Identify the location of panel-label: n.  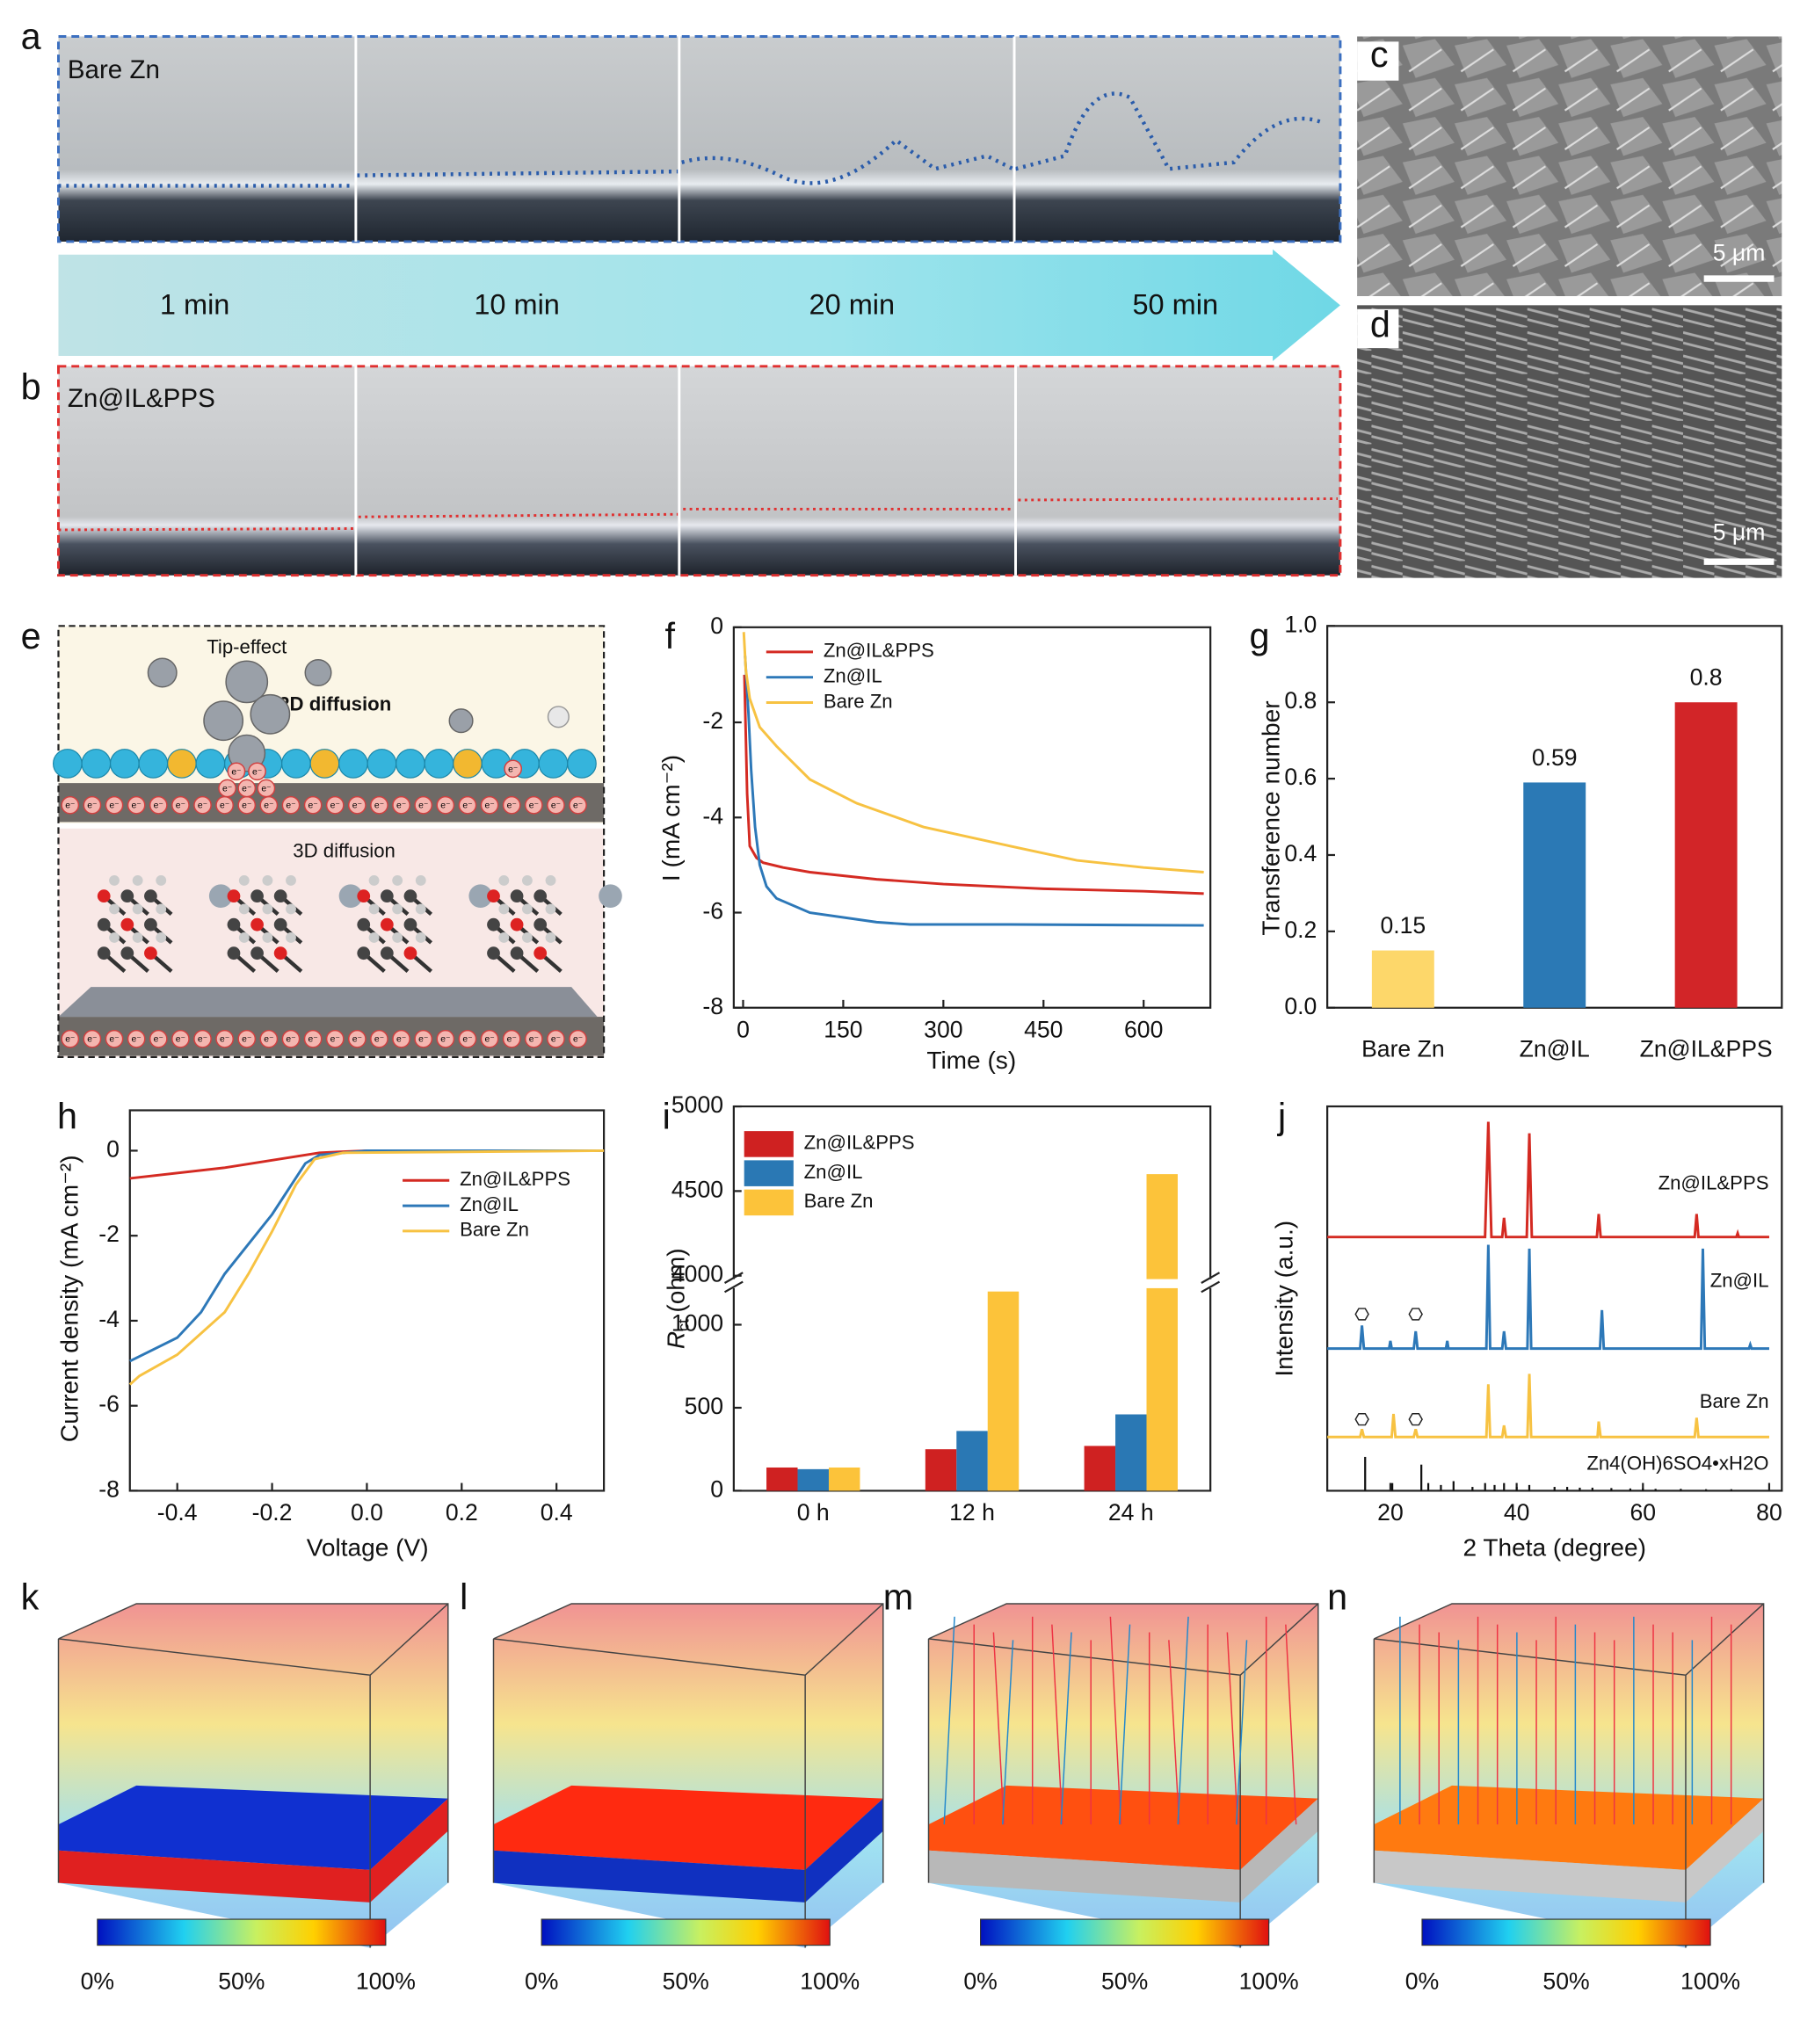
(1337, 1597).